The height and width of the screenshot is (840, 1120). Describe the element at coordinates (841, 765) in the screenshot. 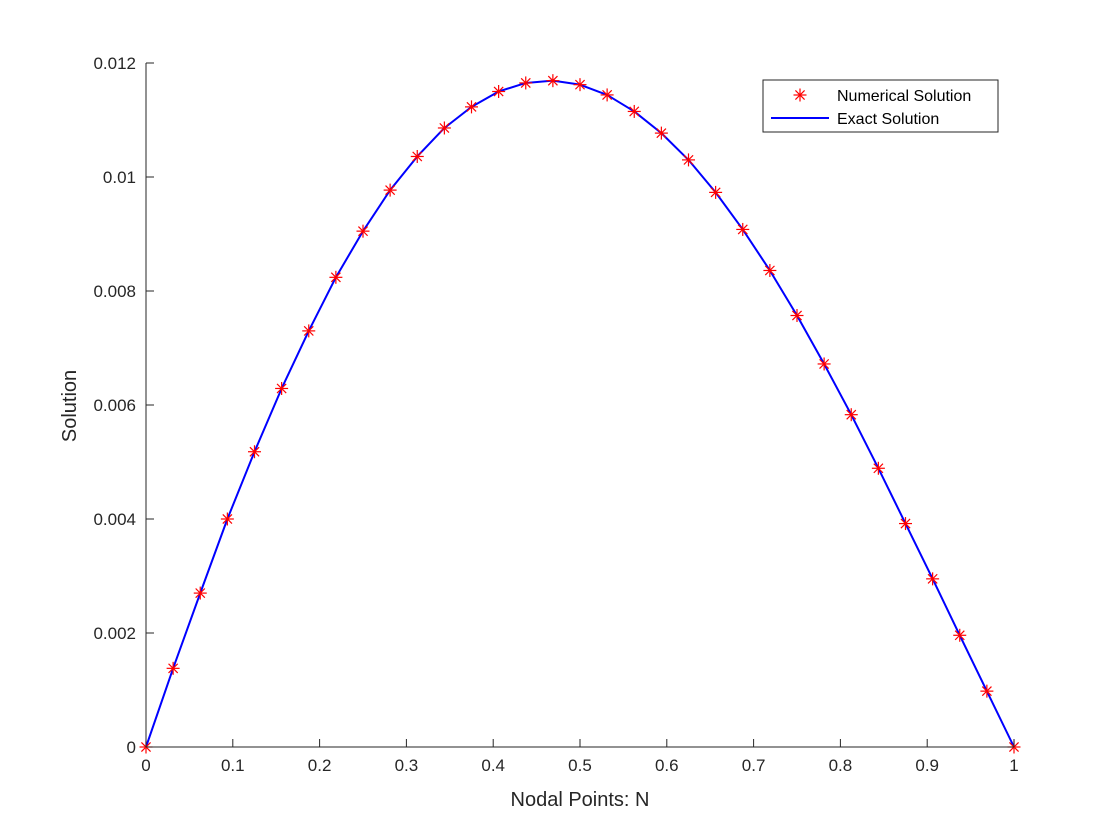

I see `x-tick-label: 0.8` at that location.